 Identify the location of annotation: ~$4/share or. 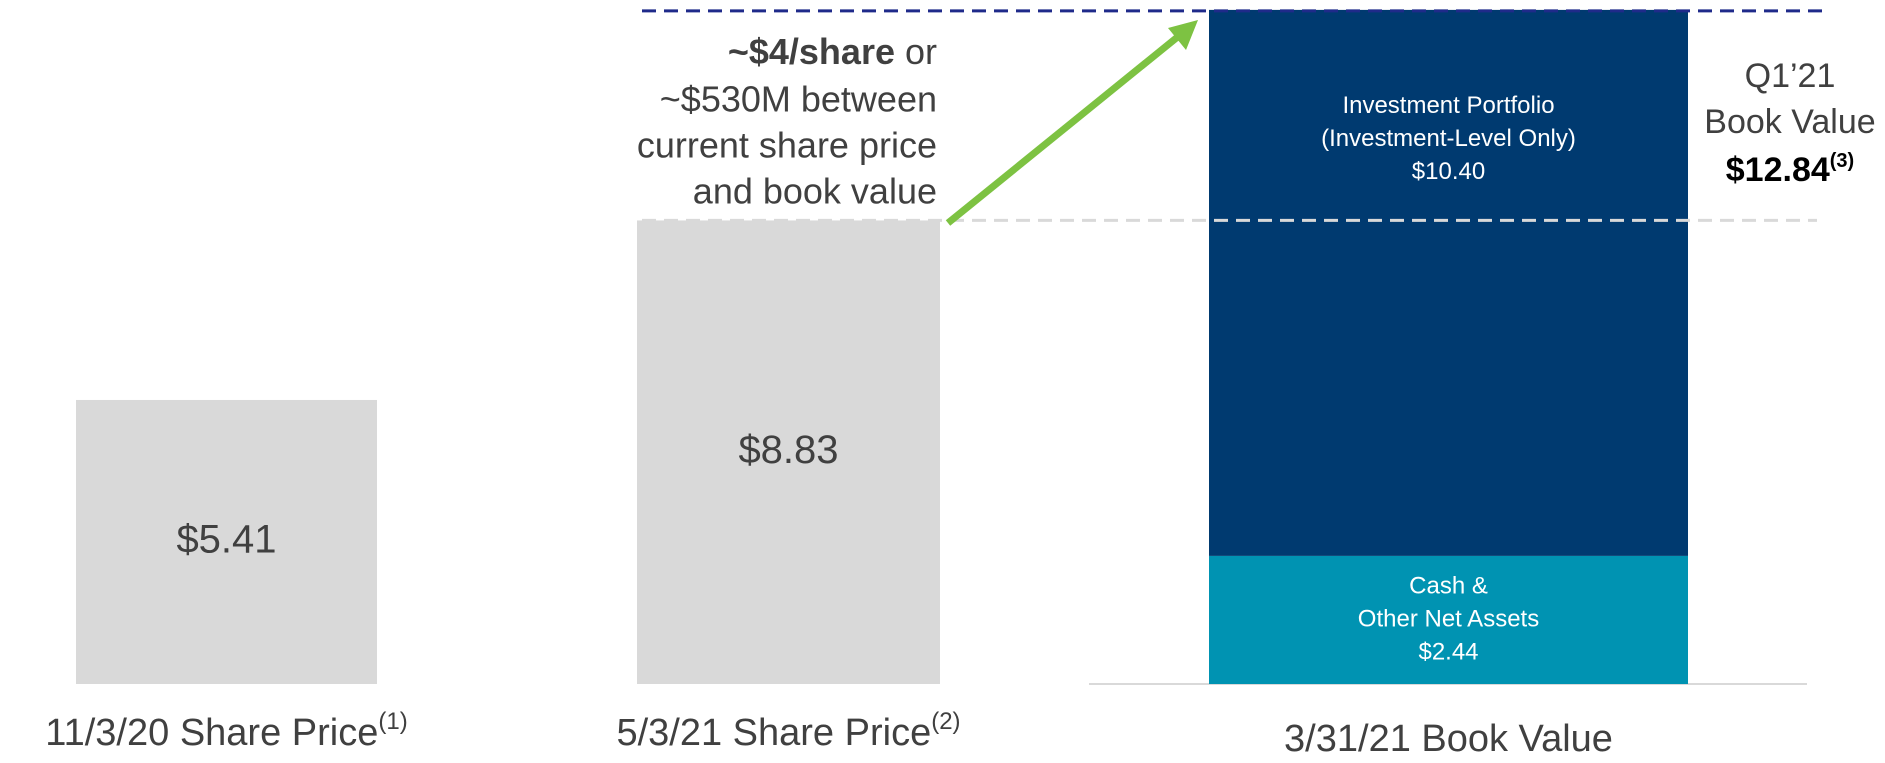
(832, 51).